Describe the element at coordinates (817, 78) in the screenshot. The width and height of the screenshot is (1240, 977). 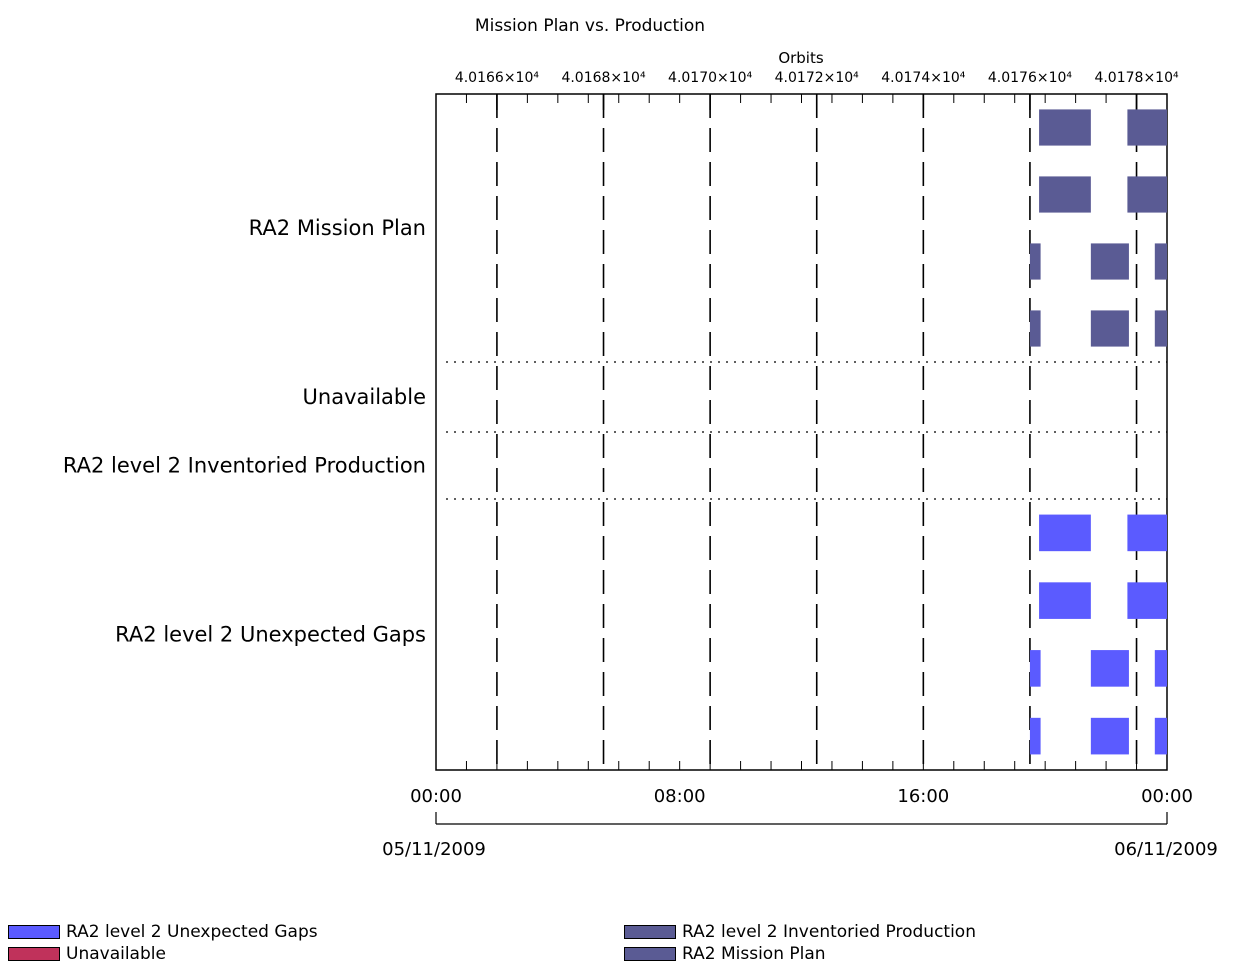
I see `top-tick-label: 4.0172×10⁴` at that location.